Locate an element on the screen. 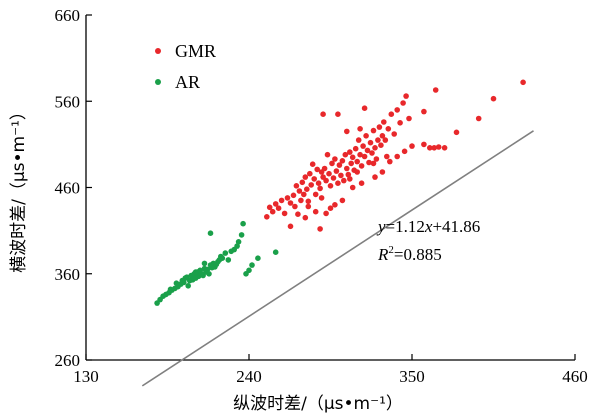 This screenshot has height=418, width=607. eq-part1: =1.12 is located at coordinates (405, 226).